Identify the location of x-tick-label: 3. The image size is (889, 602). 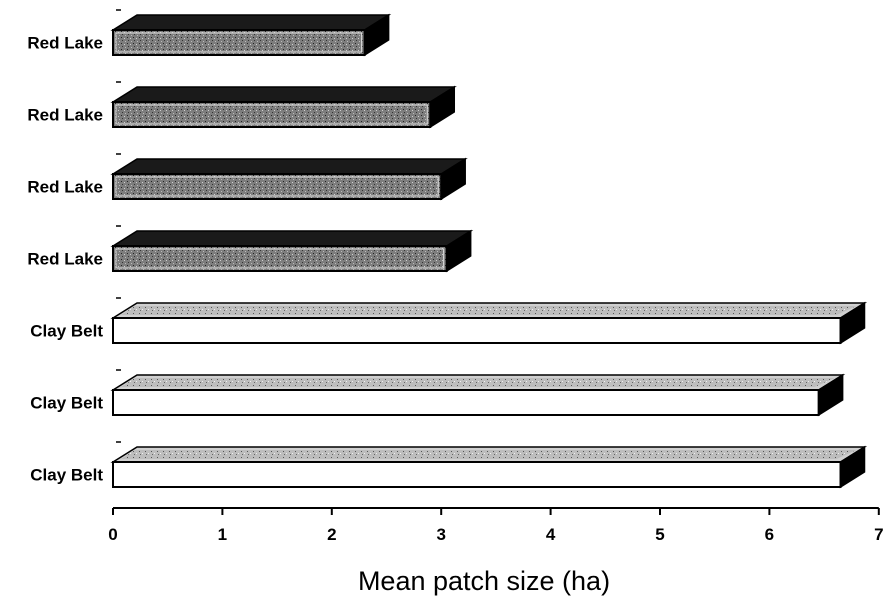
(440, 534).